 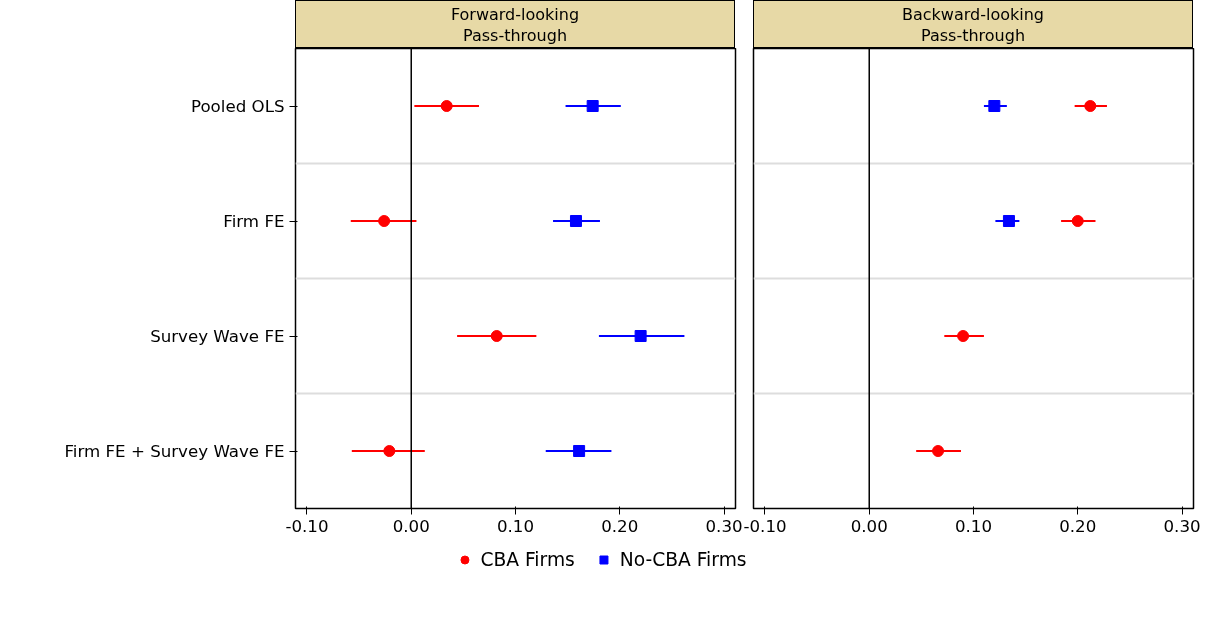 What do you see at coordinates (683, 559) in the screenshot?
I see `legend-label: No-CBA Firms` at bounding box center [683, 559].